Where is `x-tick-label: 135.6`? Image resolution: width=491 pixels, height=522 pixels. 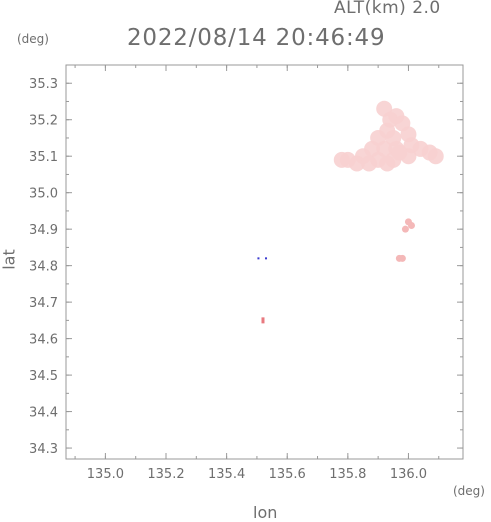
x-tick-label: 135.6 is located at coordinates (287, 474).